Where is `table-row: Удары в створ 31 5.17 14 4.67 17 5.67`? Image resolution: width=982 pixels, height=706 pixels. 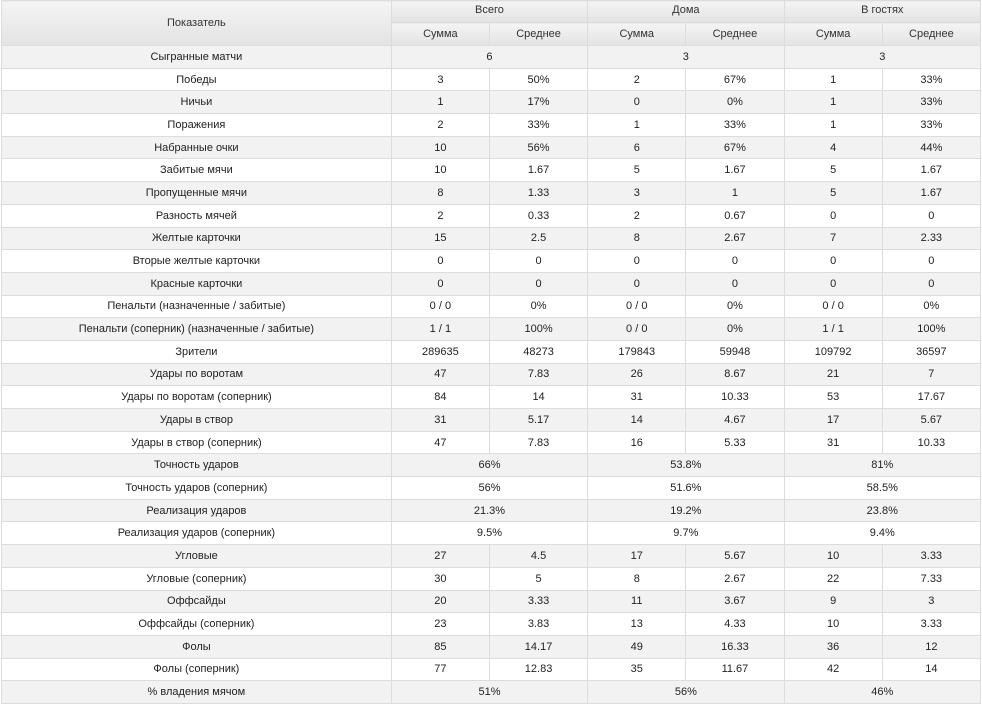
table-row: Удары в створ 31 5.17 14 4.67 17 5.67 is located at coordinates (491, 420).